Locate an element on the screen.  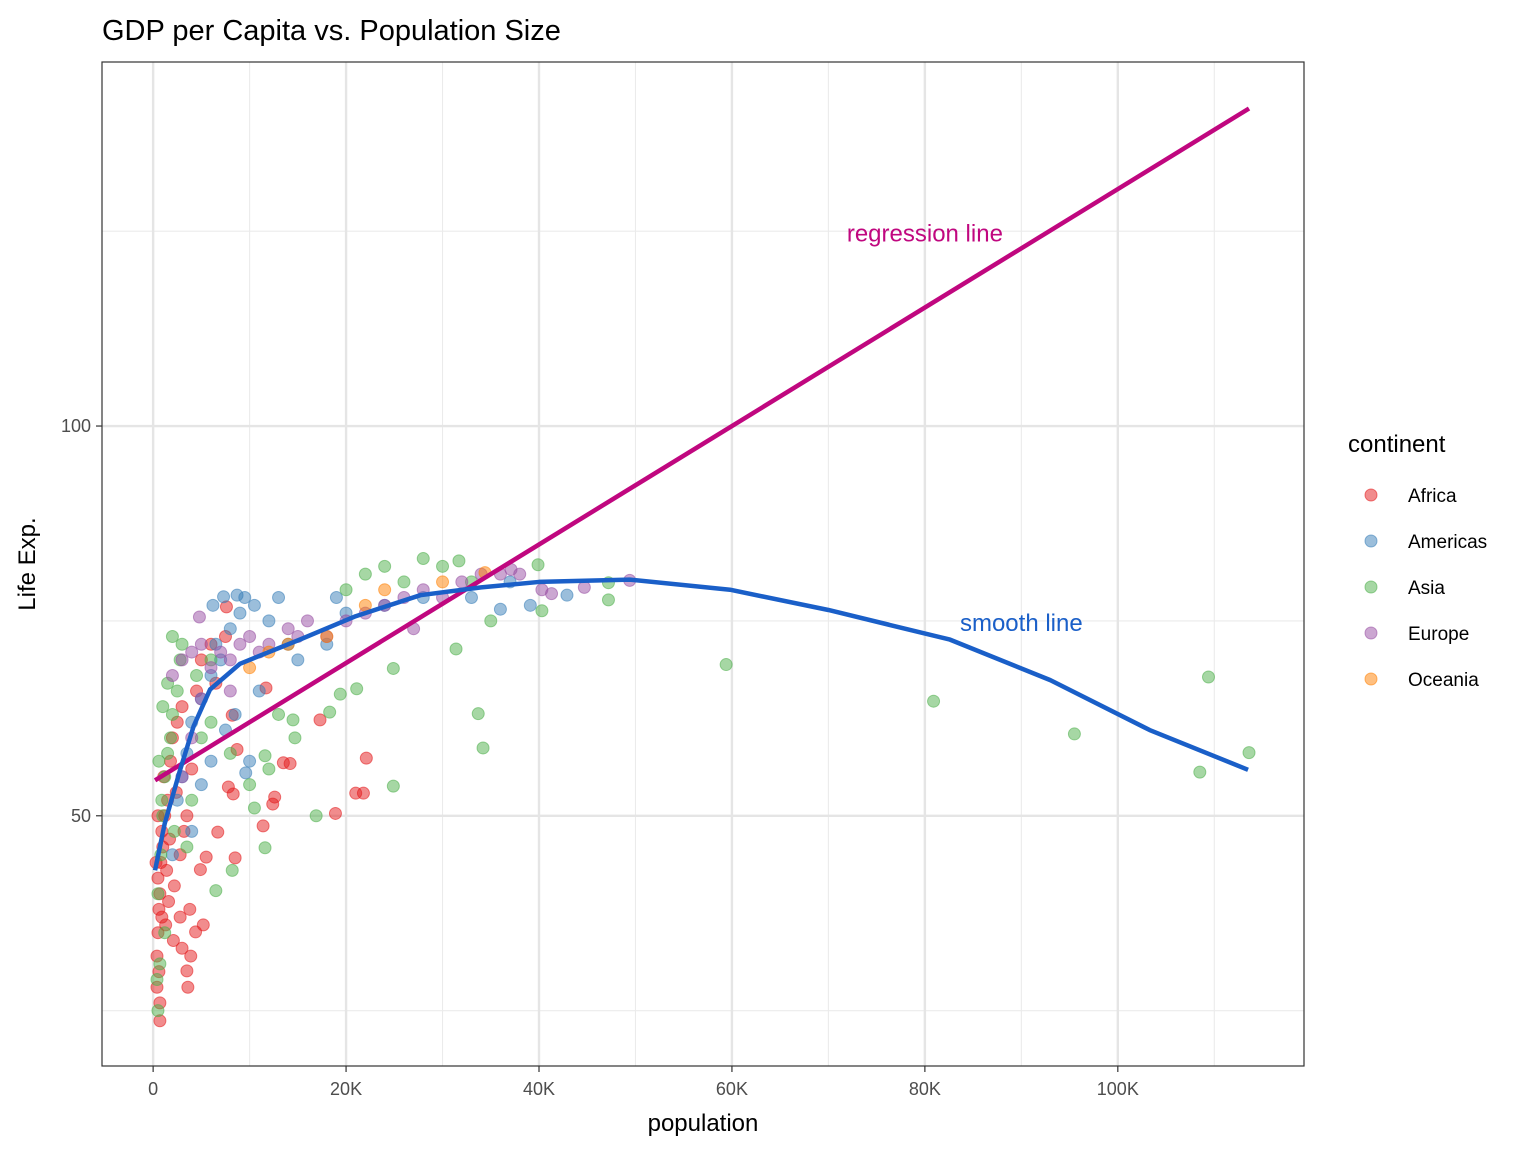
x-tick-label: 40K is located at coordinates (539, 1089).